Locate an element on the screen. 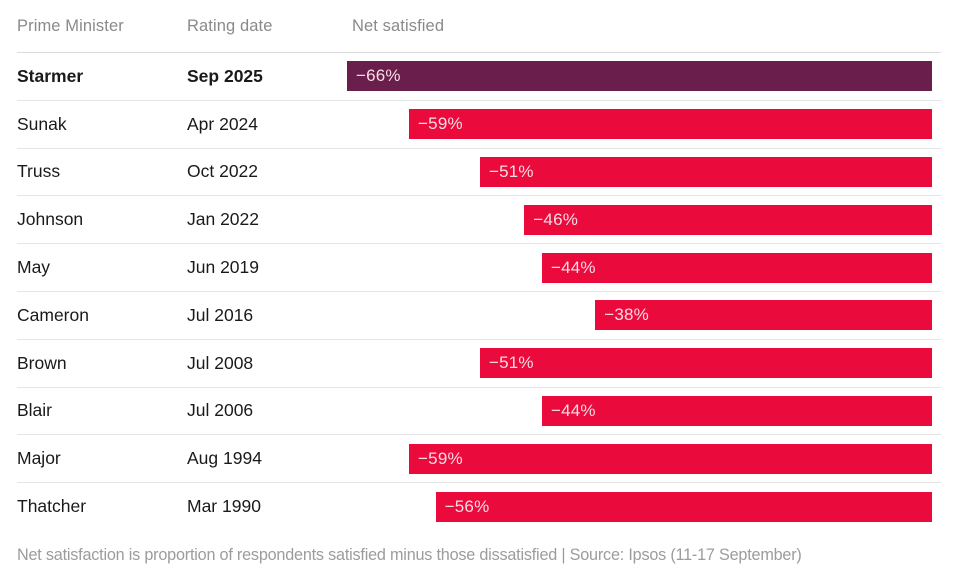 The height and width of the screenshot is (581, 960). table-row: Johnson Jan 2022 −46% is located at coordinates (479, 219).